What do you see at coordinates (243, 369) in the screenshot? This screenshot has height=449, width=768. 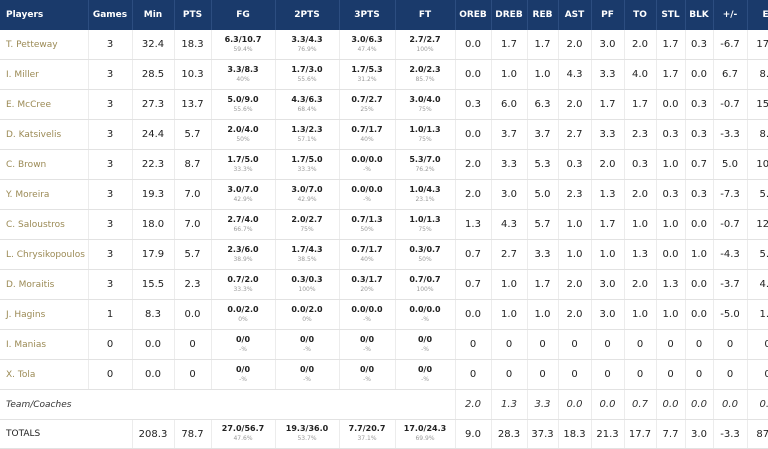 I see `fg-cell-made-attempted: 0/0` at bounding box center [243, 369].